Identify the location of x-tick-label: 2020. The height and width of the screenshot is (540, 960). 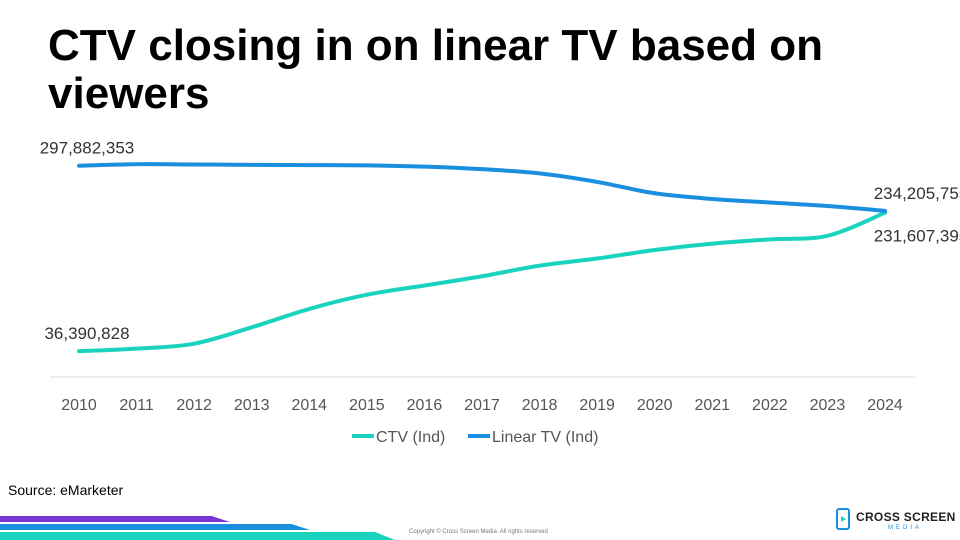
(655, 405).